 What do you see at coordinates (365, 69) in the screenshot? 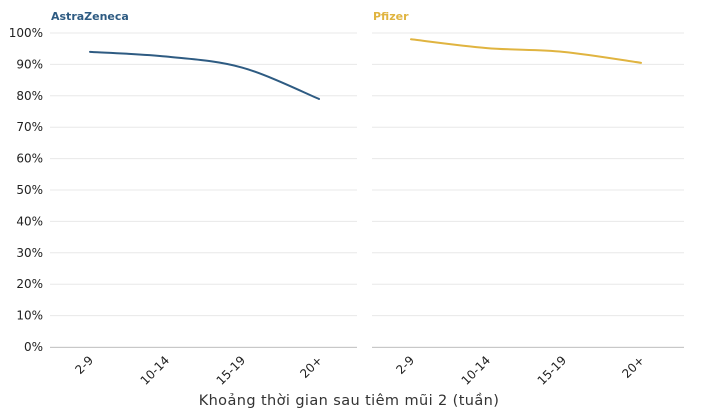
I see `series-lines` at bounding box center [365, 69].